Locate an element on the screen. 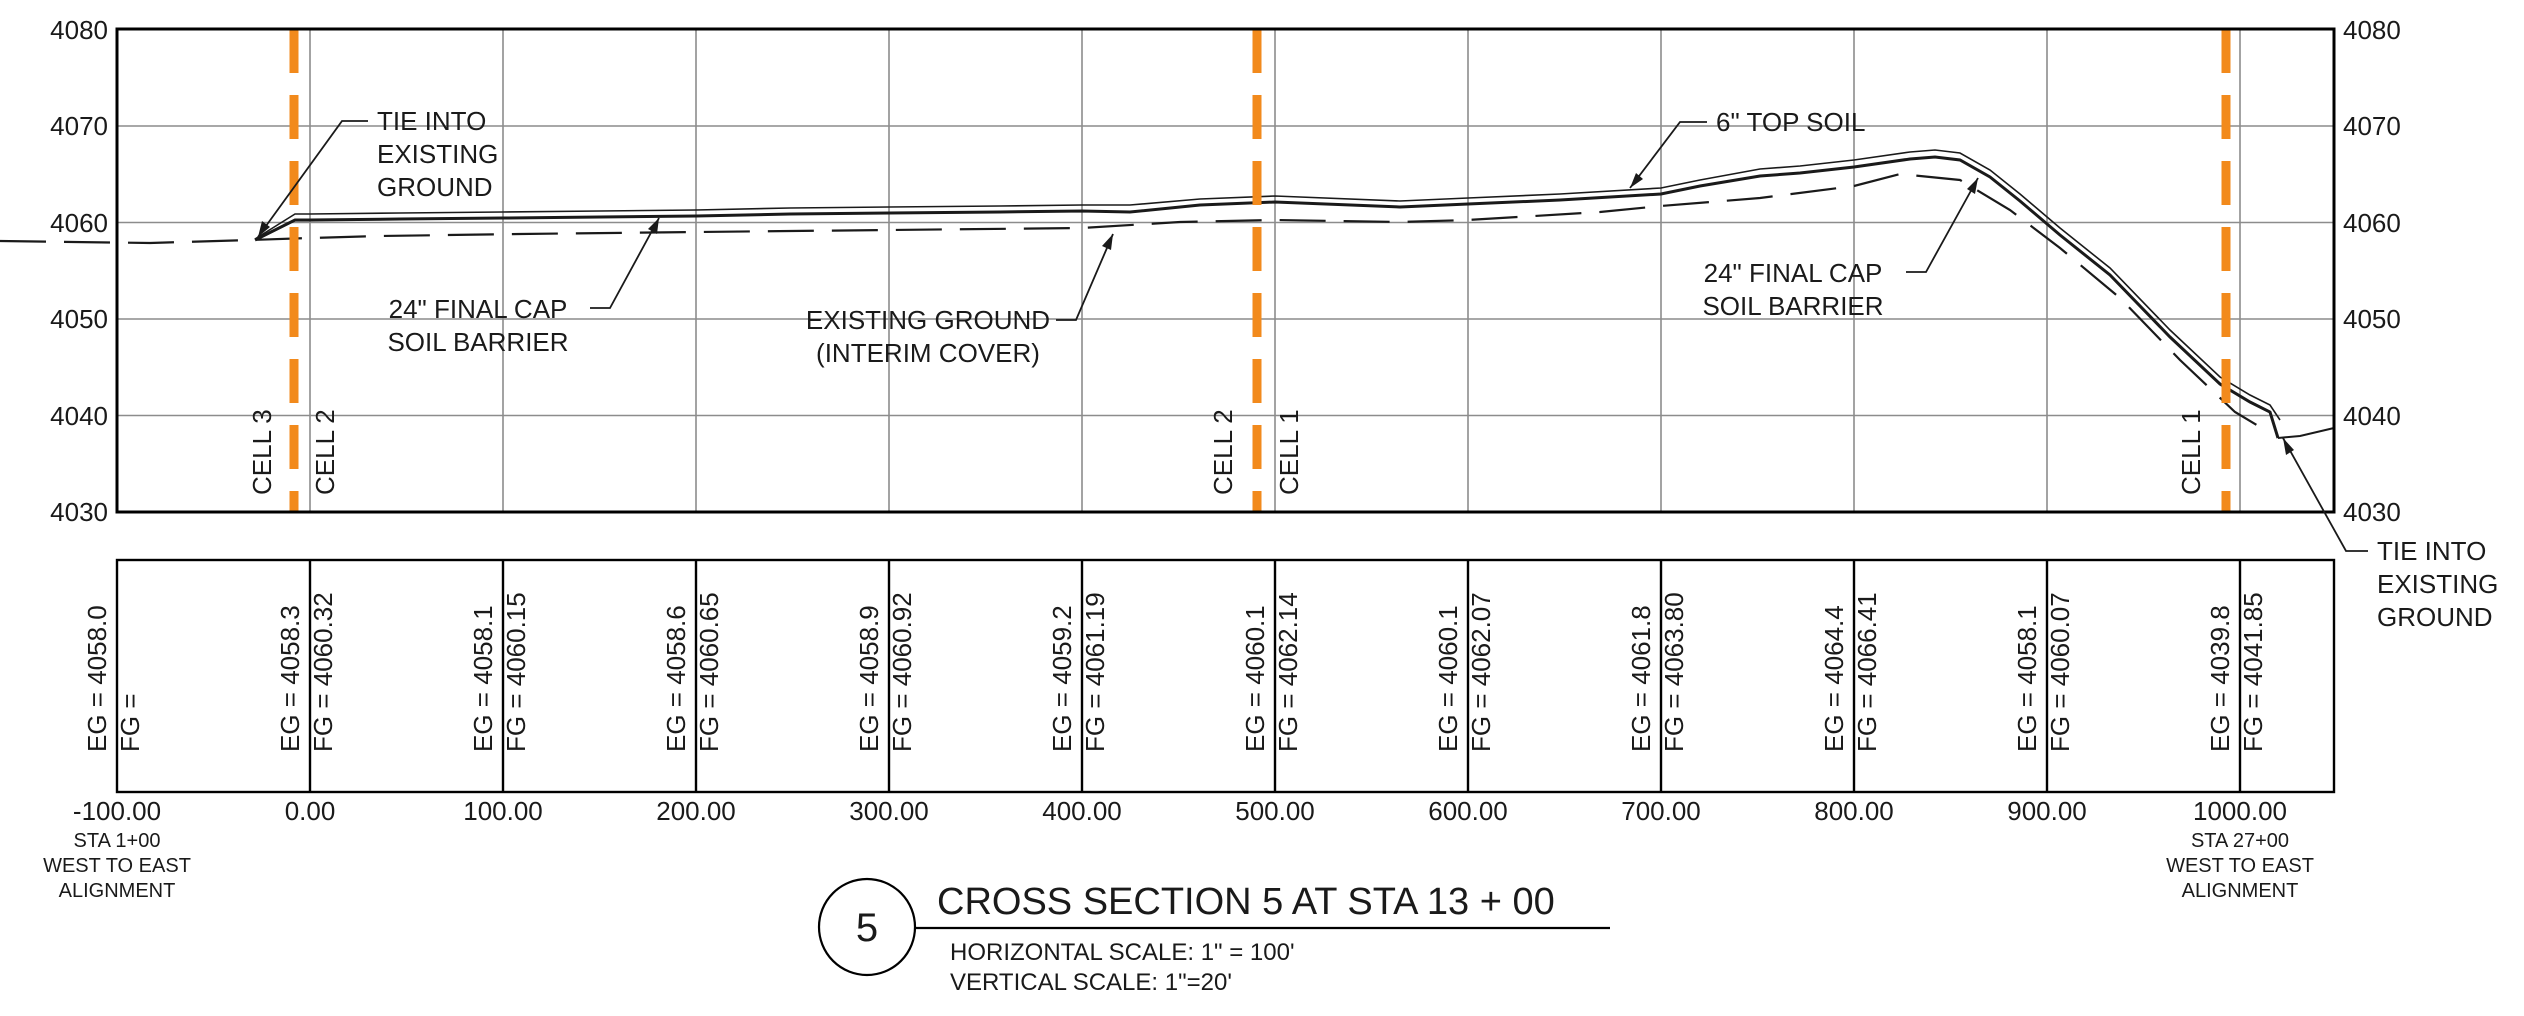 The image size is (2524, 1016). table-fg-value: FG = 4063.80 is located at coordinates (1674, 672).